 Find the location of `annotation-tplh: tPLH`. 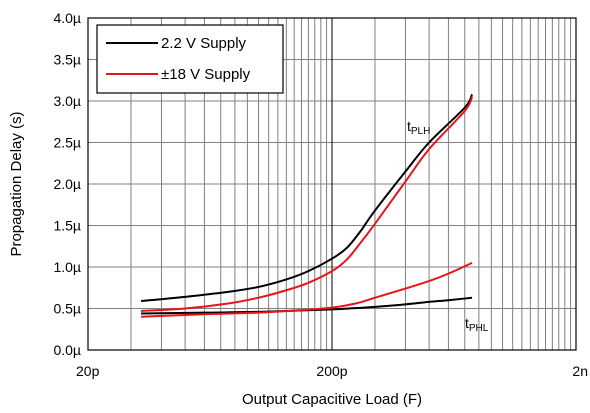

annotation-tplh: tPLH is located at coordinates (418, 127).